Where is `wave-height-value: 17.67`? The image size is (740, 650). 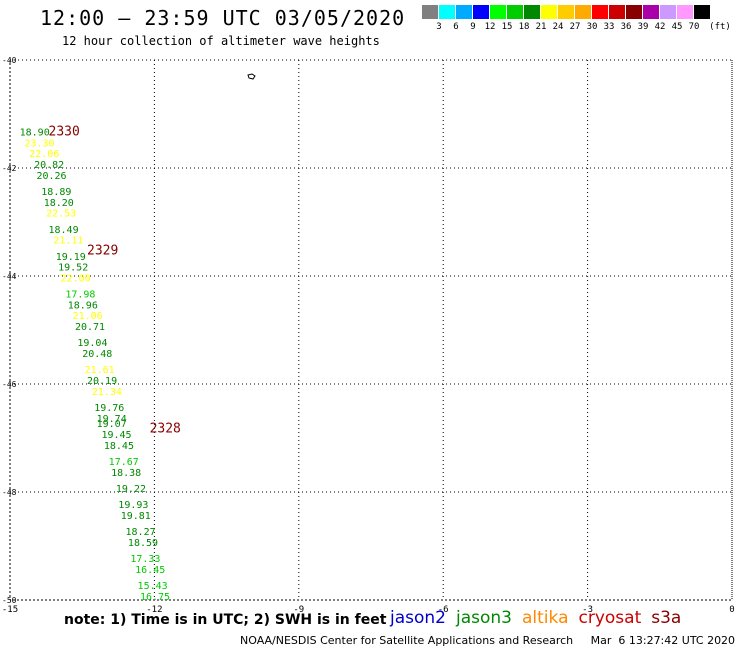
wave-height-value: 17.67 is located at coordinates (124, 462).